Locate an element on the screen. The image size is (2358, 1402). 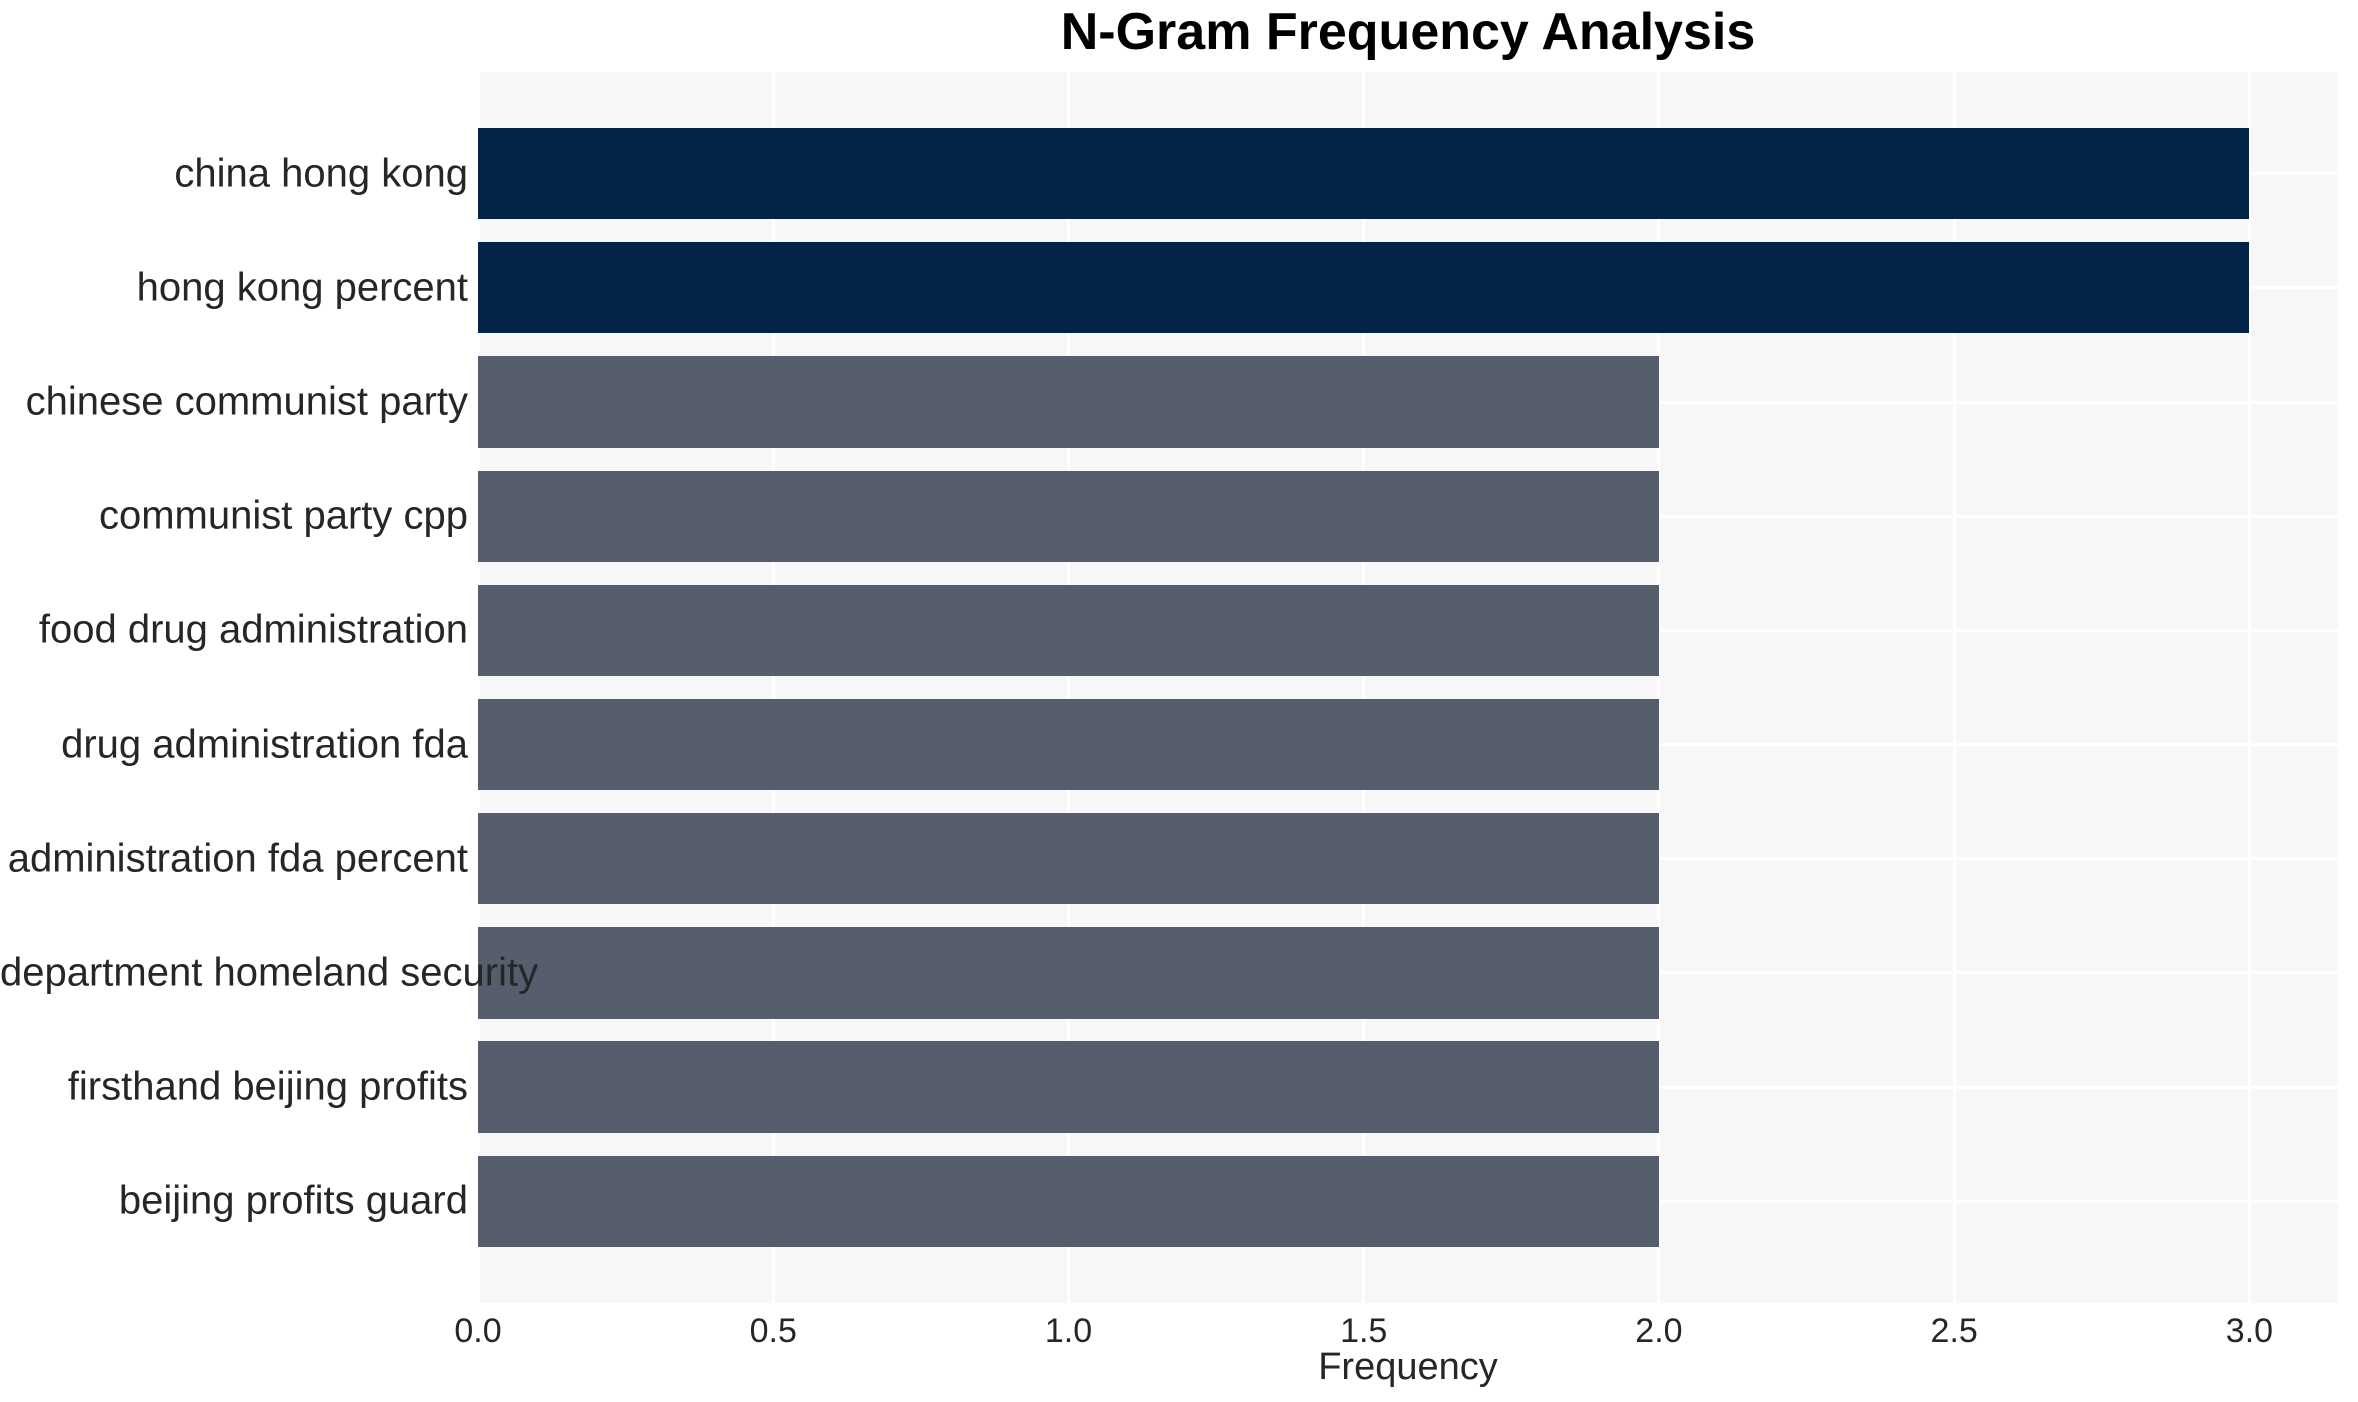
bar-beijing-profits-guard is located at coordinates (1068, 1201).